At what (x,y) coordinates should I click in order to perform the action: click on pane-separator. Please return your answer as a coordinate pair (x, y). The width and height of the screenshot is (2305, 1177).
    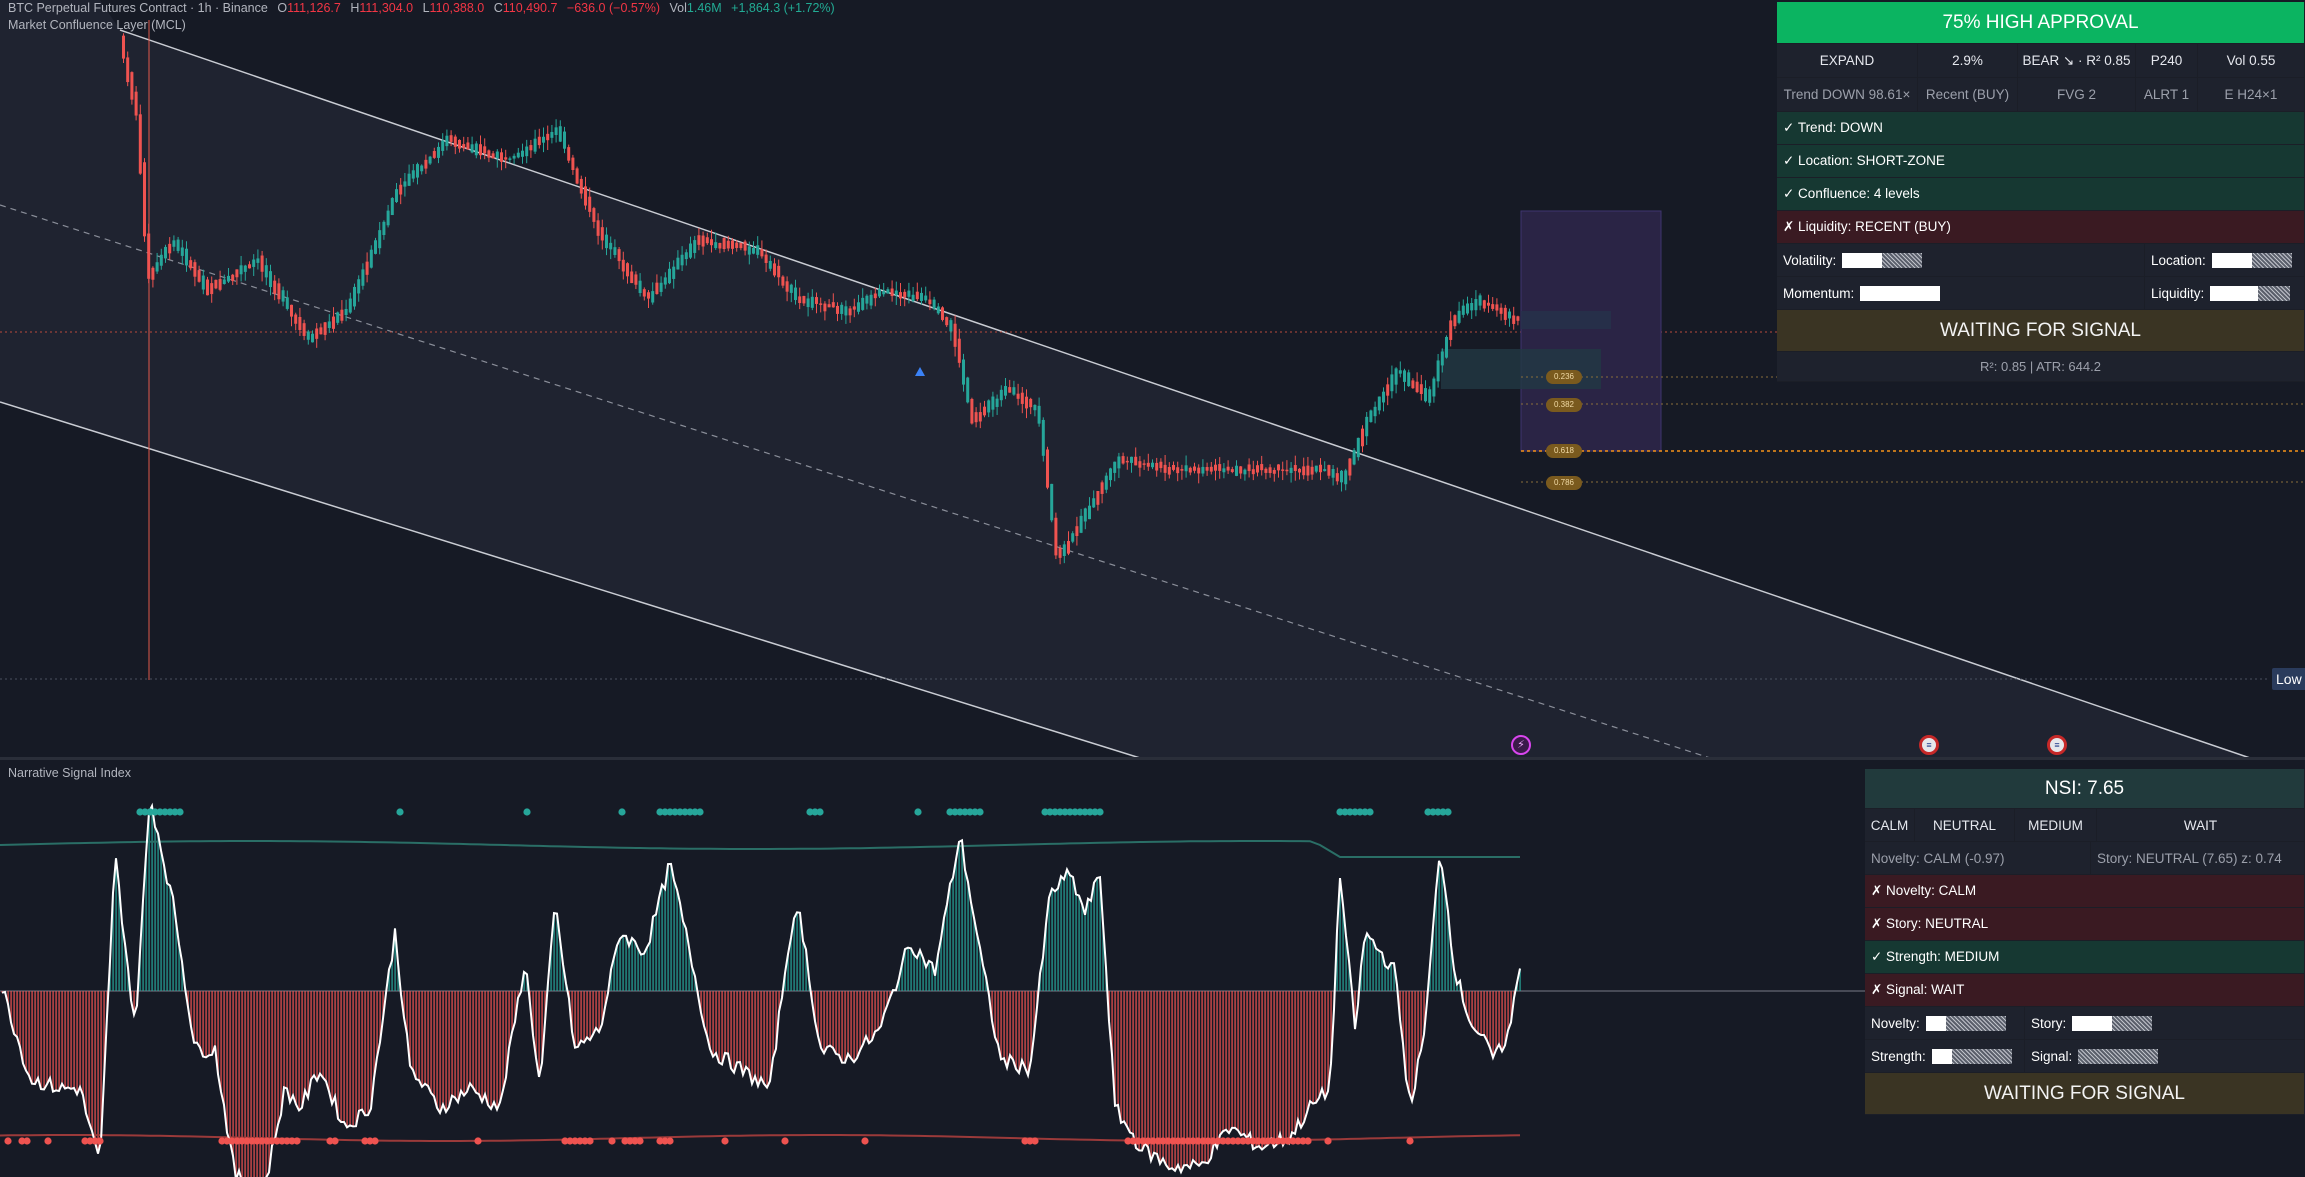
    Looking at the image, I should click on (1152, 758).